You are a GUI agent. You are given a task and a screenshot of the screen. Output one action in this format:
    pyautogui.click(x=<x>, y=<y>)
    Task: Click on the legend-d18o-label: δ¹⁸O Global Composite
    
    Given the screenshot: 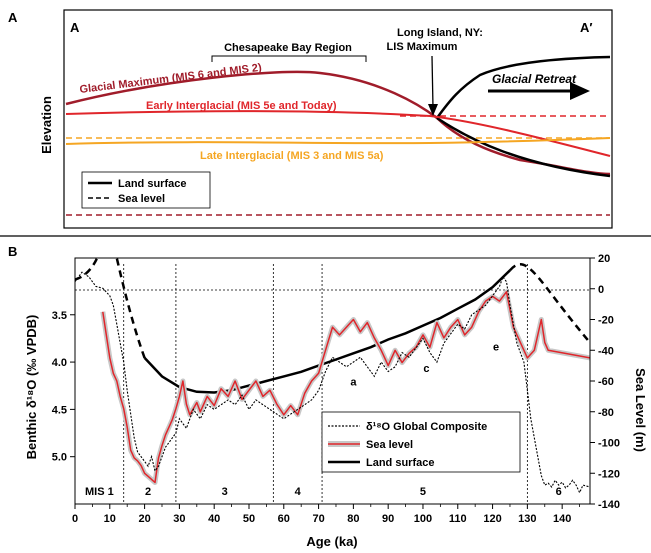 What is the action you would take?
    pyautogui.click(x=426, y=427)
    